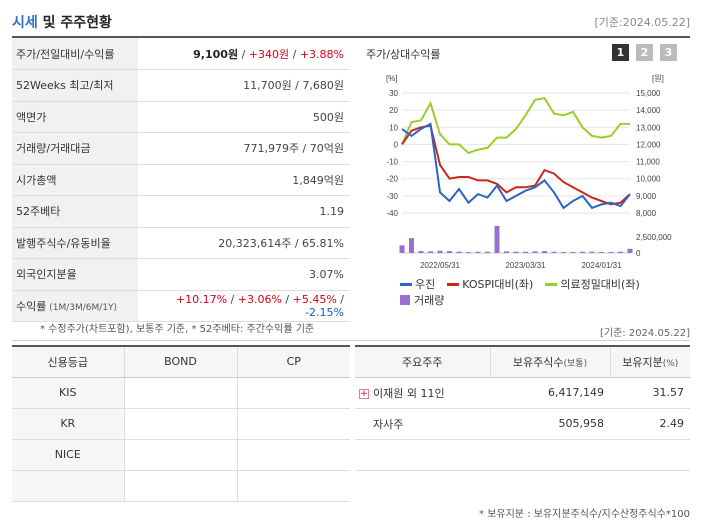 This screenshot has width=702, height=525. I want to click on legend-label: KOSPI대비(좌), so click(498, 284).